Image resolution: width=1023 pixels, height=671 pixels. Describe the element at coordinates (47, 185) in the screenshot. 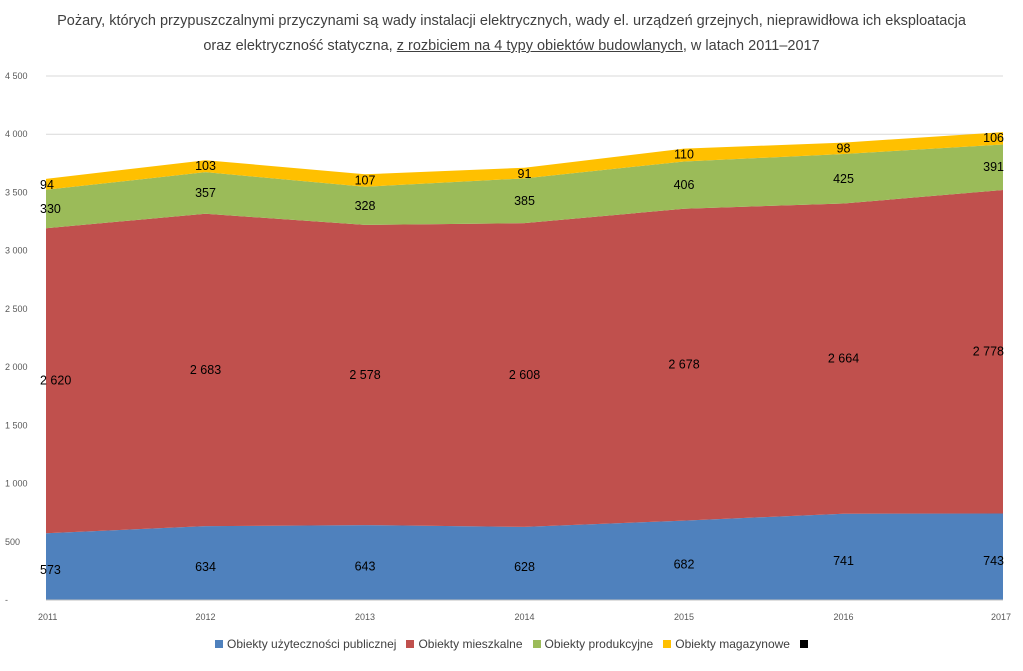

I see `data-label: 94` at that location.